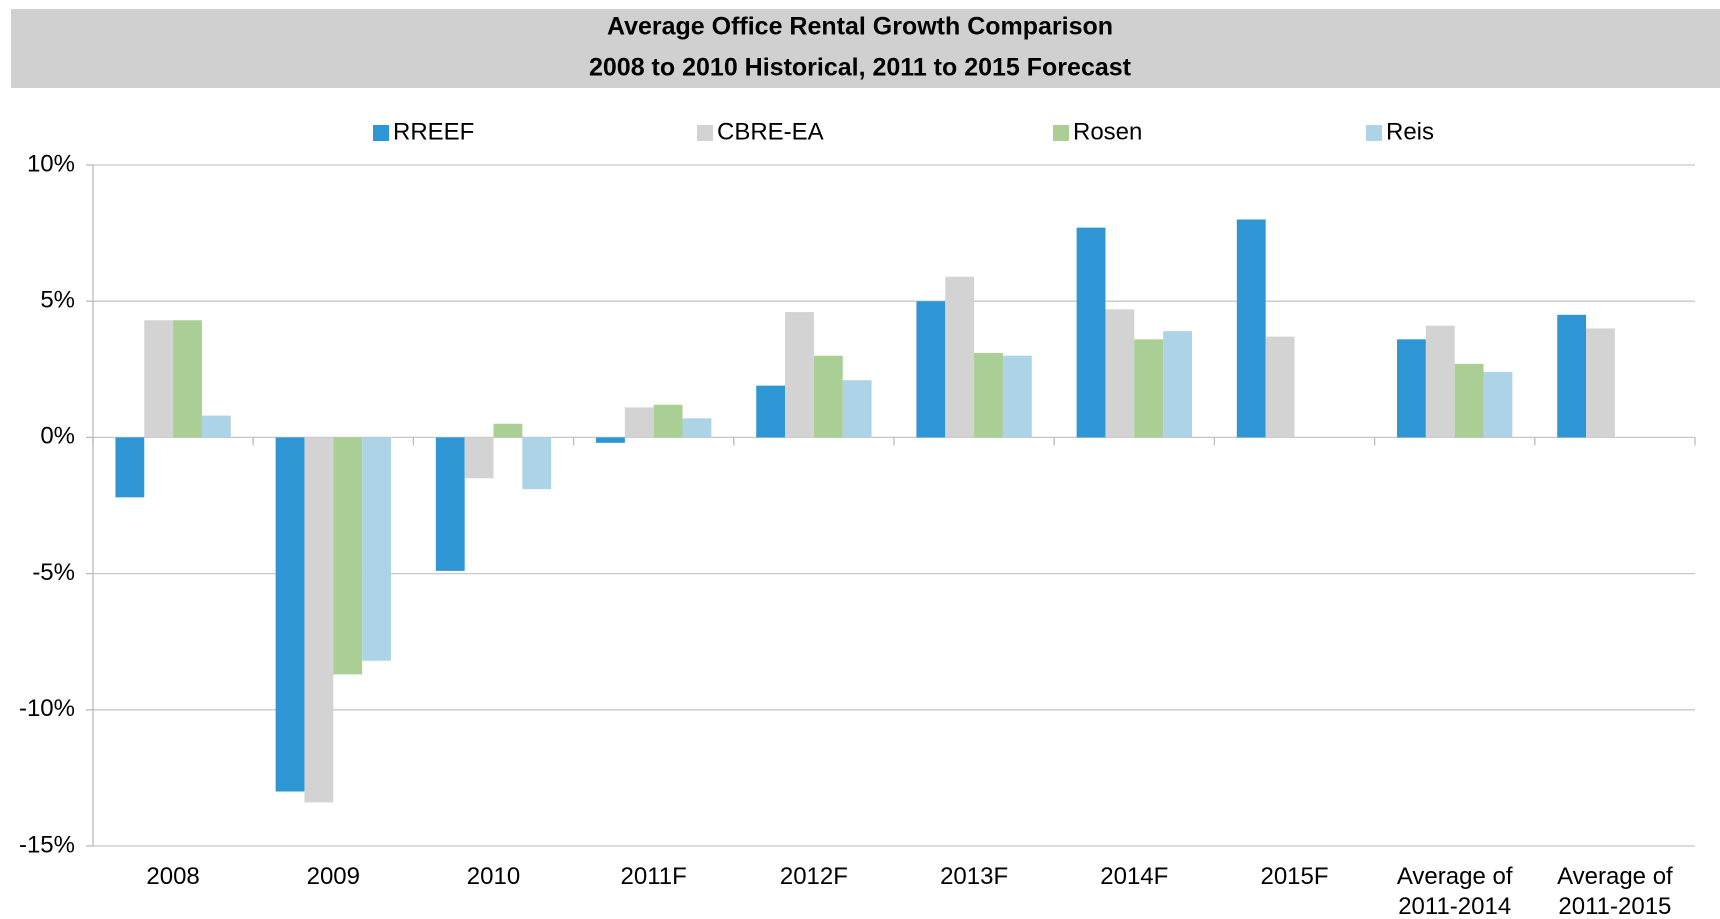 This screenshot has height=919, width=1720. What do you see at coordinates (51, 163) in the screenshot?
I see `y-tick-label: 10%` at bounding box center [51, 163].